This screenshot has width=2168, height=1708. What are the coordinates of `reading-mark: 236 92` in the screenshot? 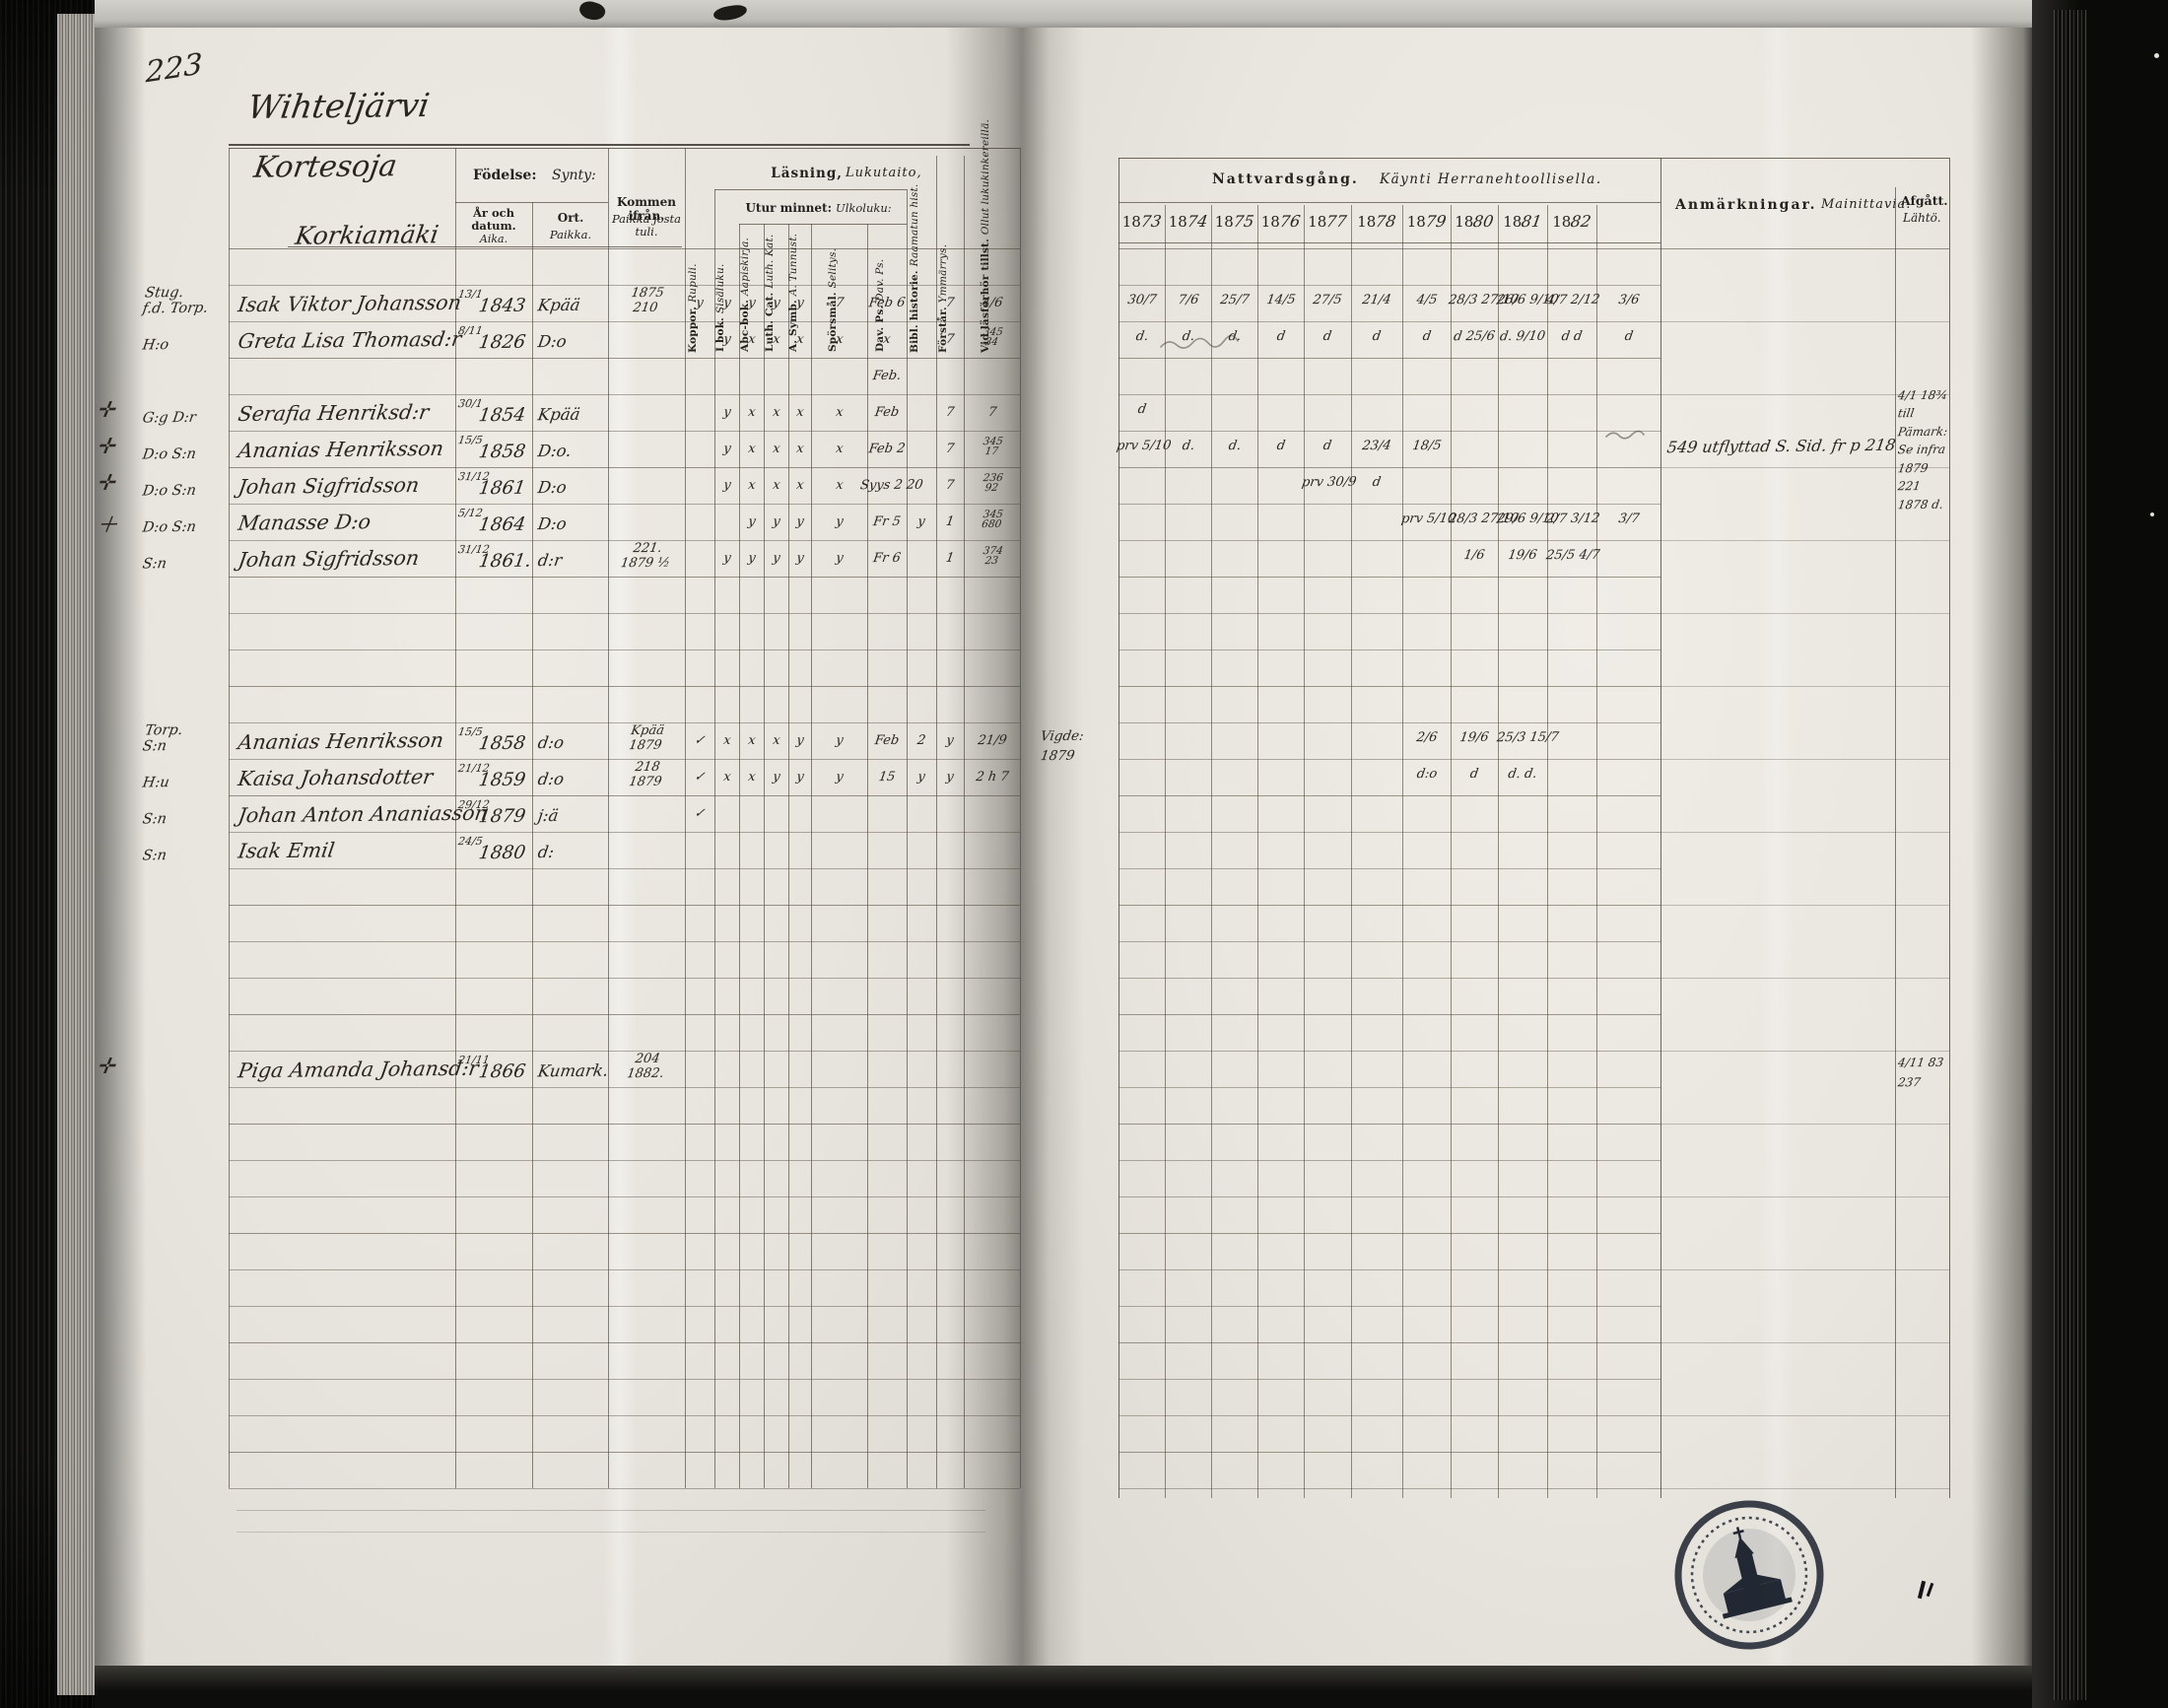 It's located at (993, 483).